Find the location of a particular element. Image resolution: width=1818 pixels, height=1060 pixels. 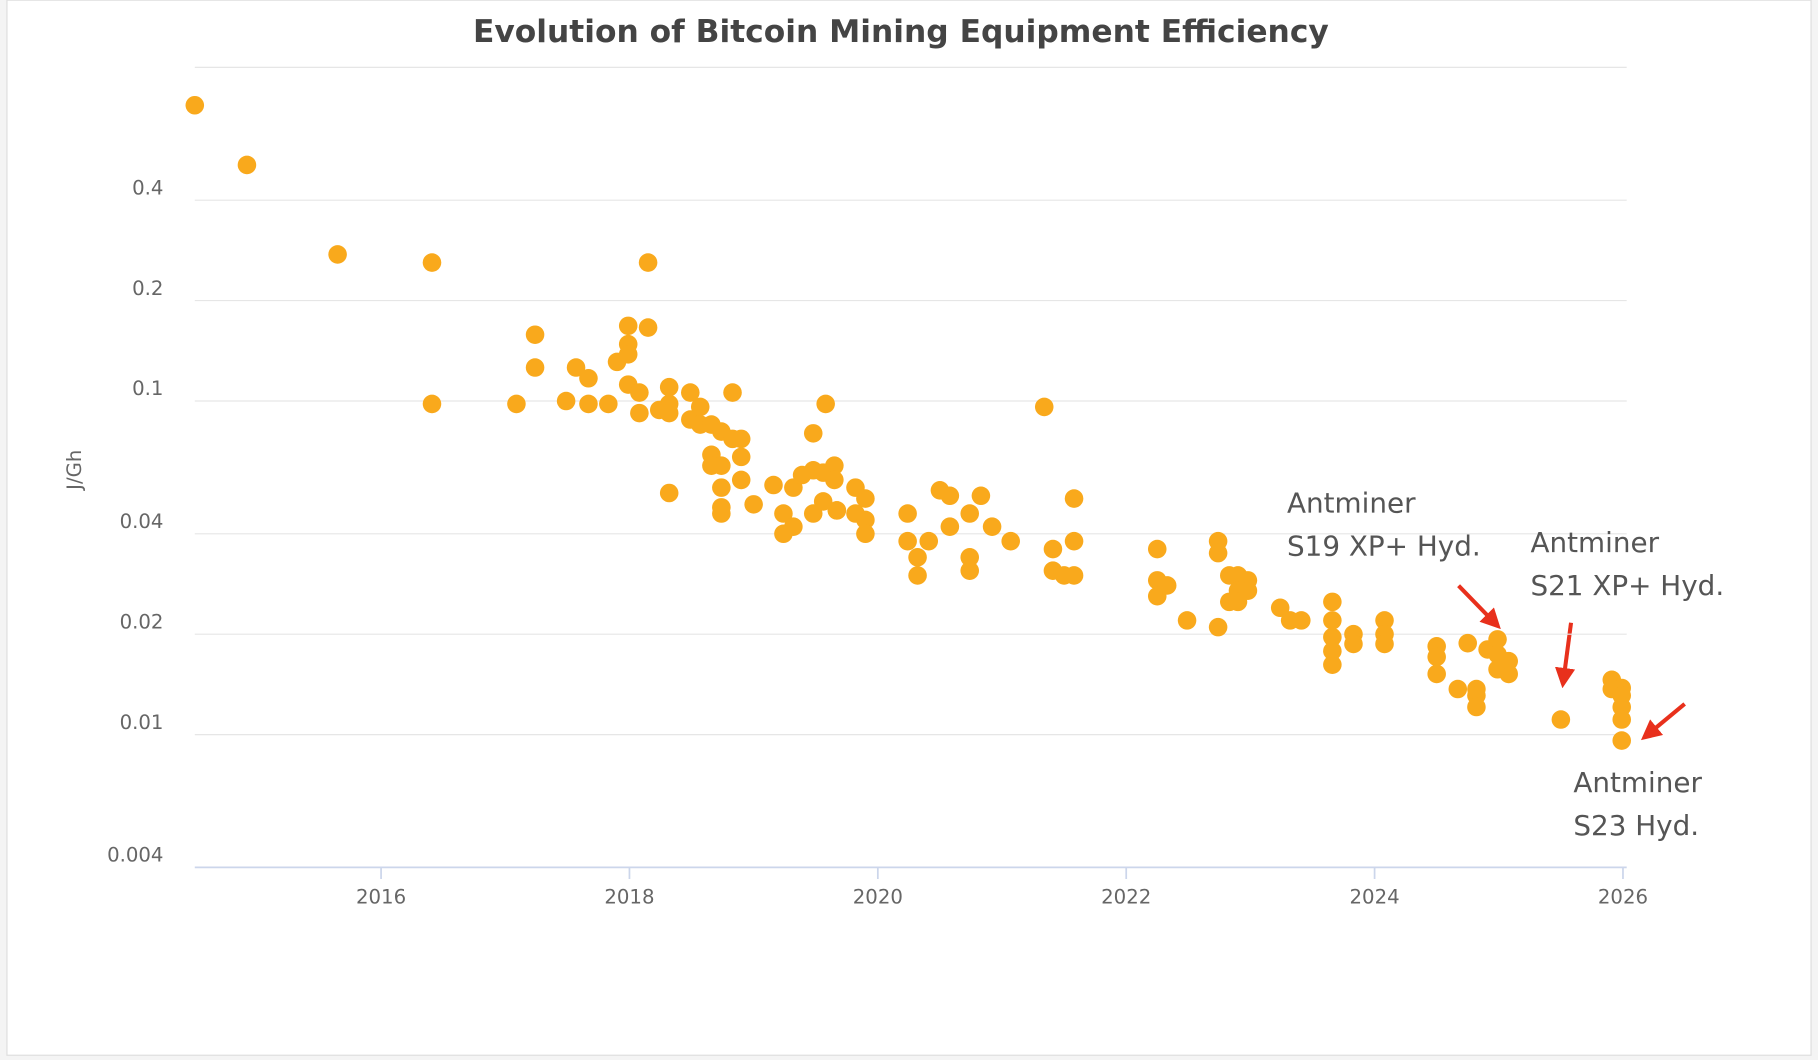

x-tick-label: 2026 is located at coordinates (1623, 896).